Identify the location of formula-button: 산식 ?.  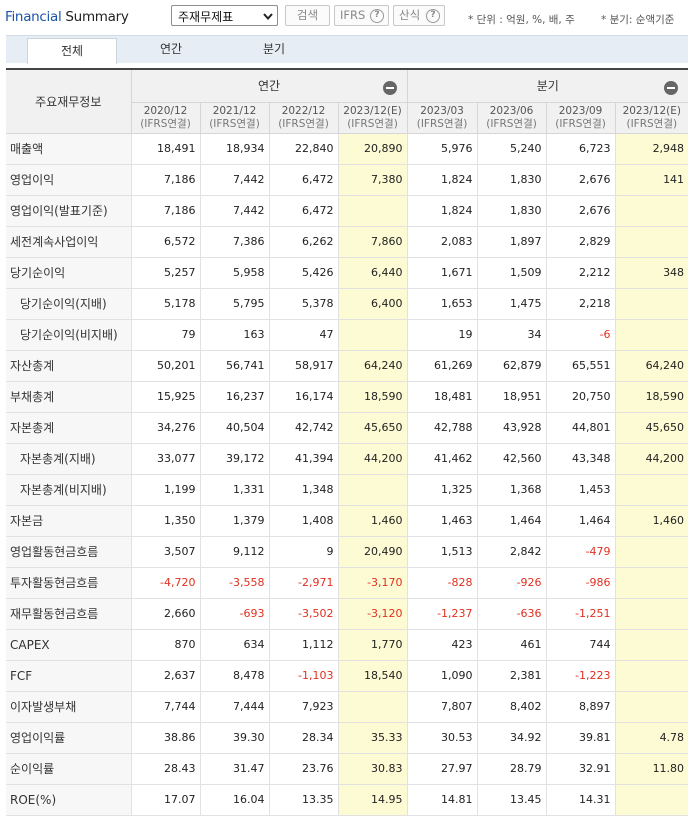
(419, 15).